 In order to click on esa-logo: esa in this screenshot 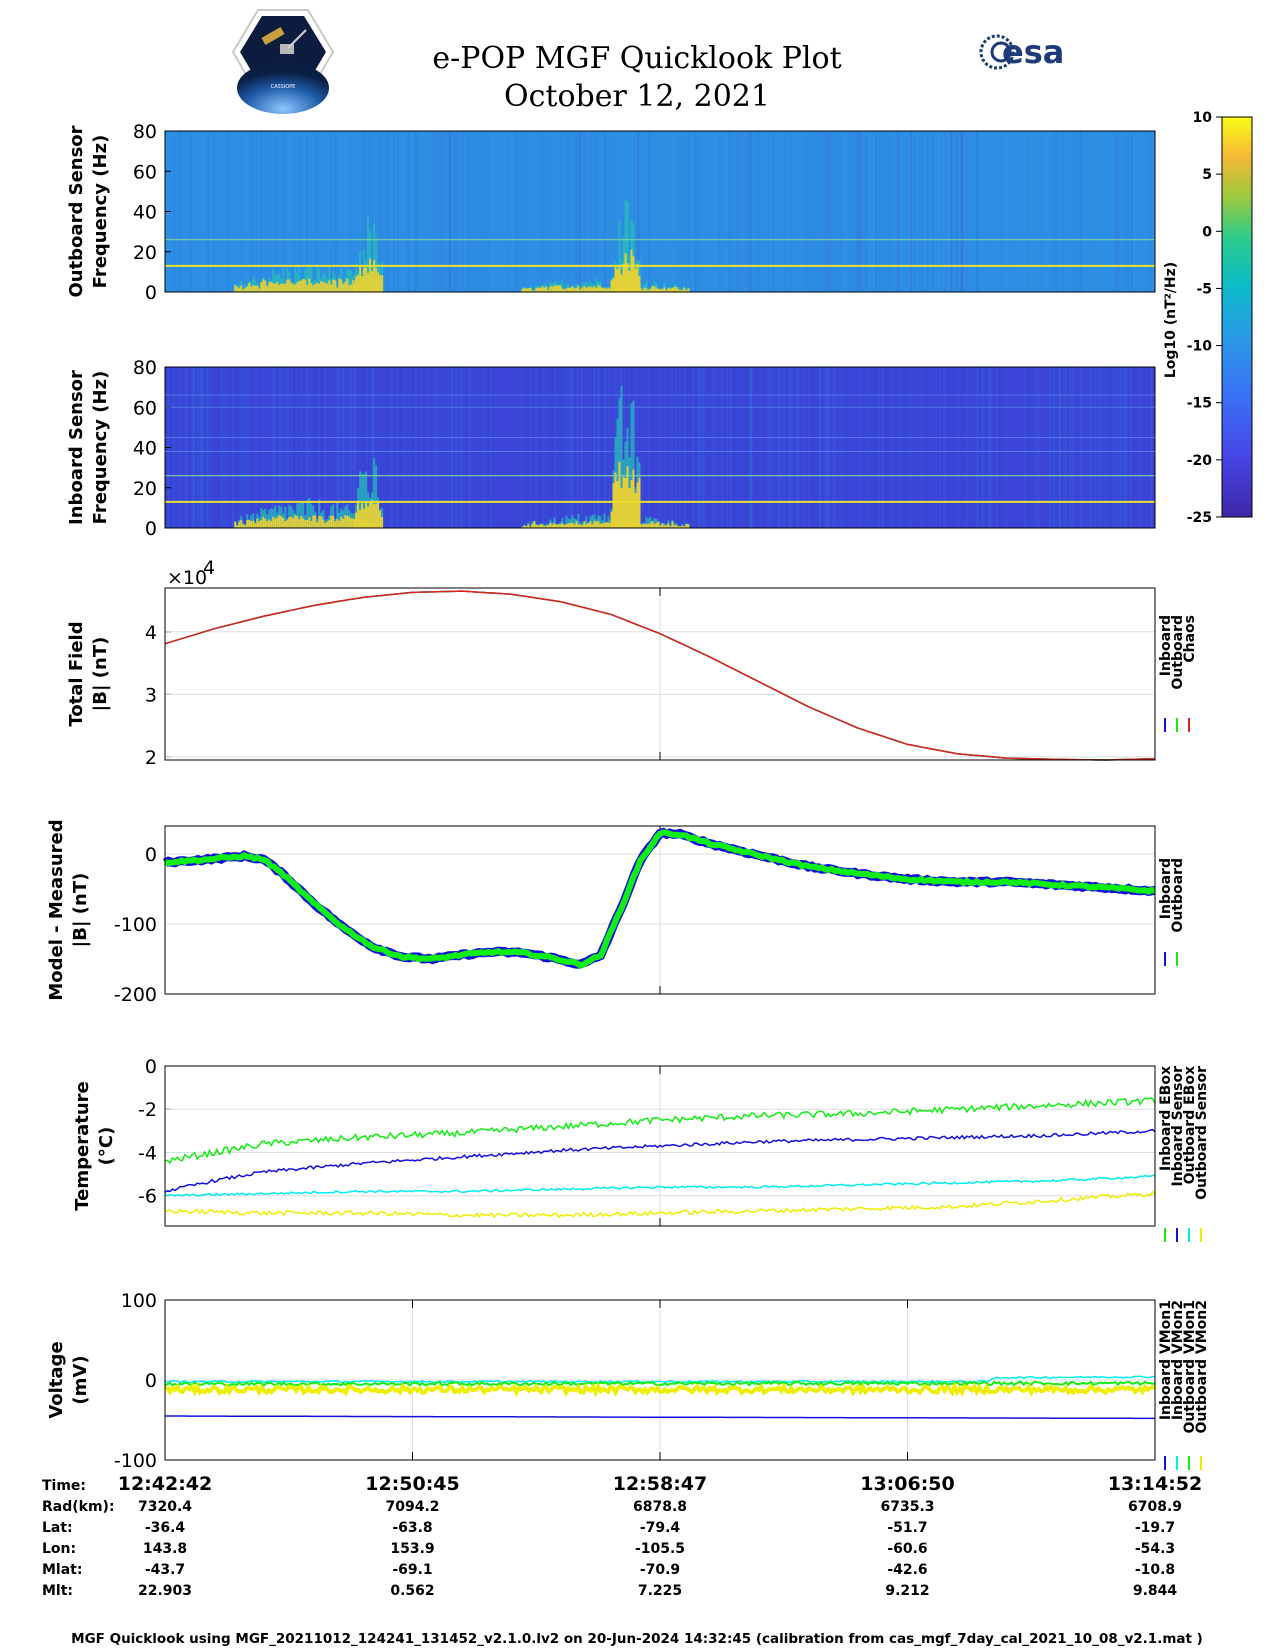, I will do `click(1021, 52)`.